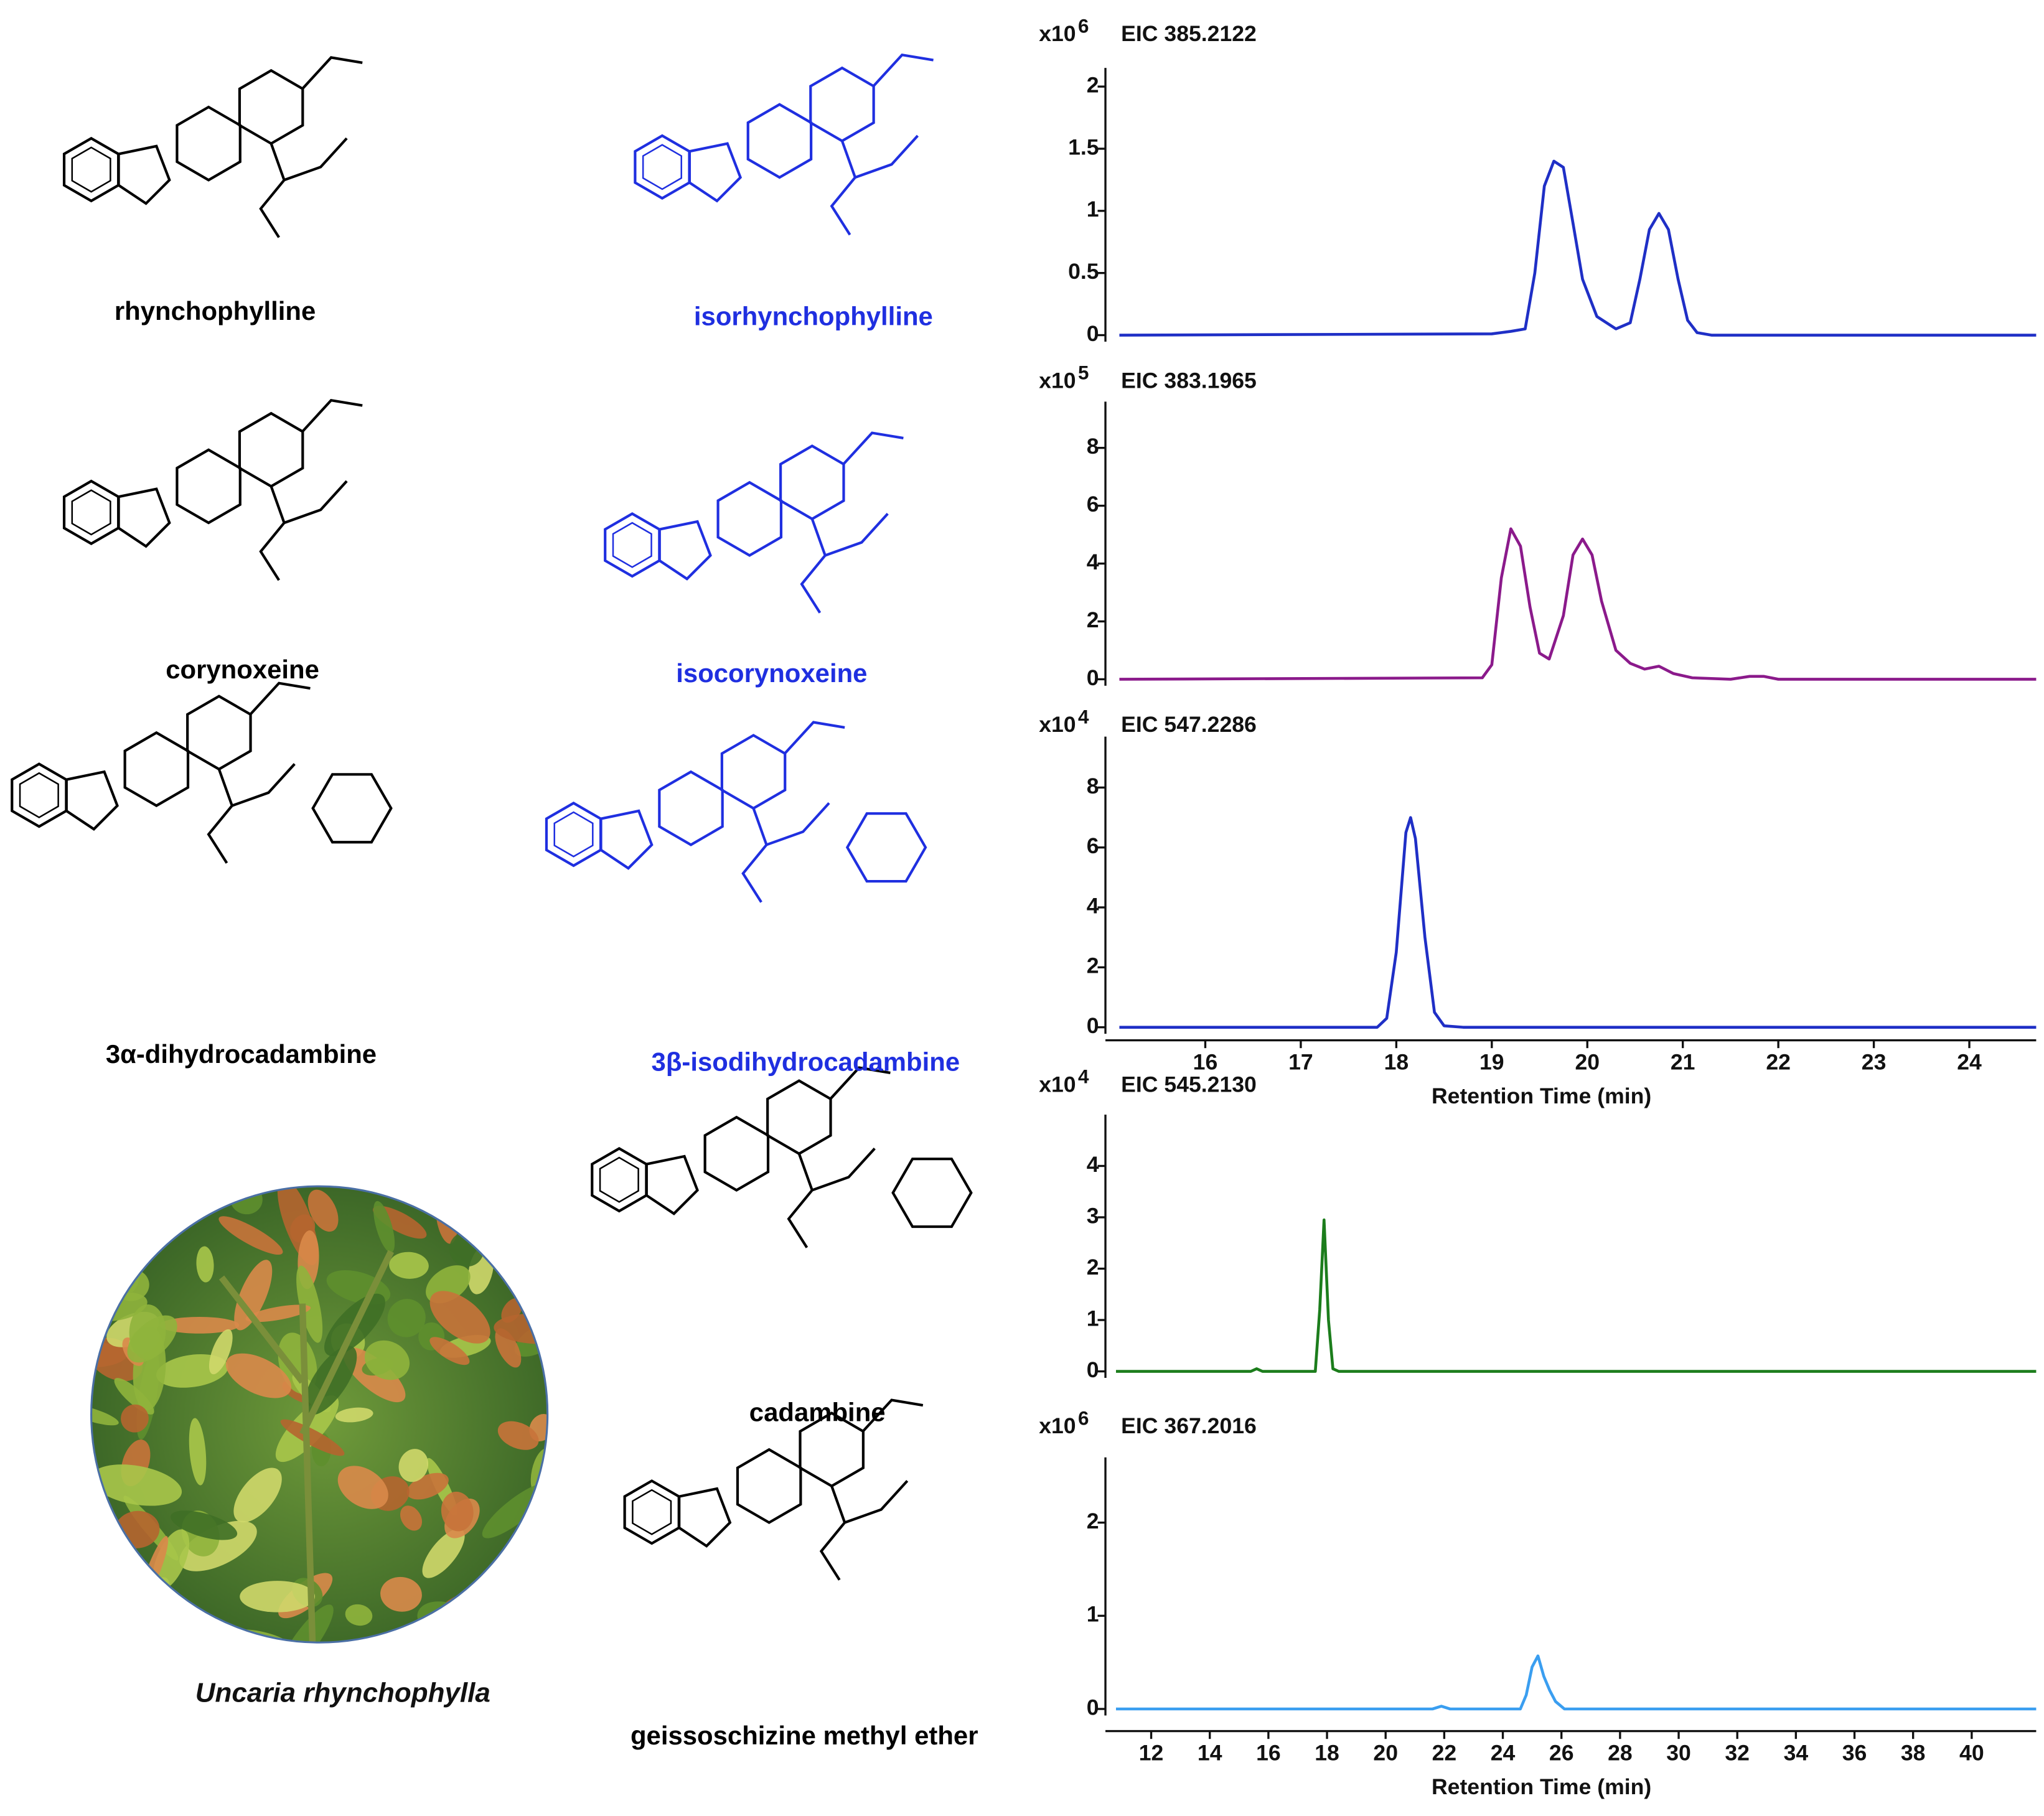 This screenshot has width=2044, height=1816. Describe the element at coordinates (1189, 1425) in the screenshot. I see `chart-title: EIC 367.2016` at that location.